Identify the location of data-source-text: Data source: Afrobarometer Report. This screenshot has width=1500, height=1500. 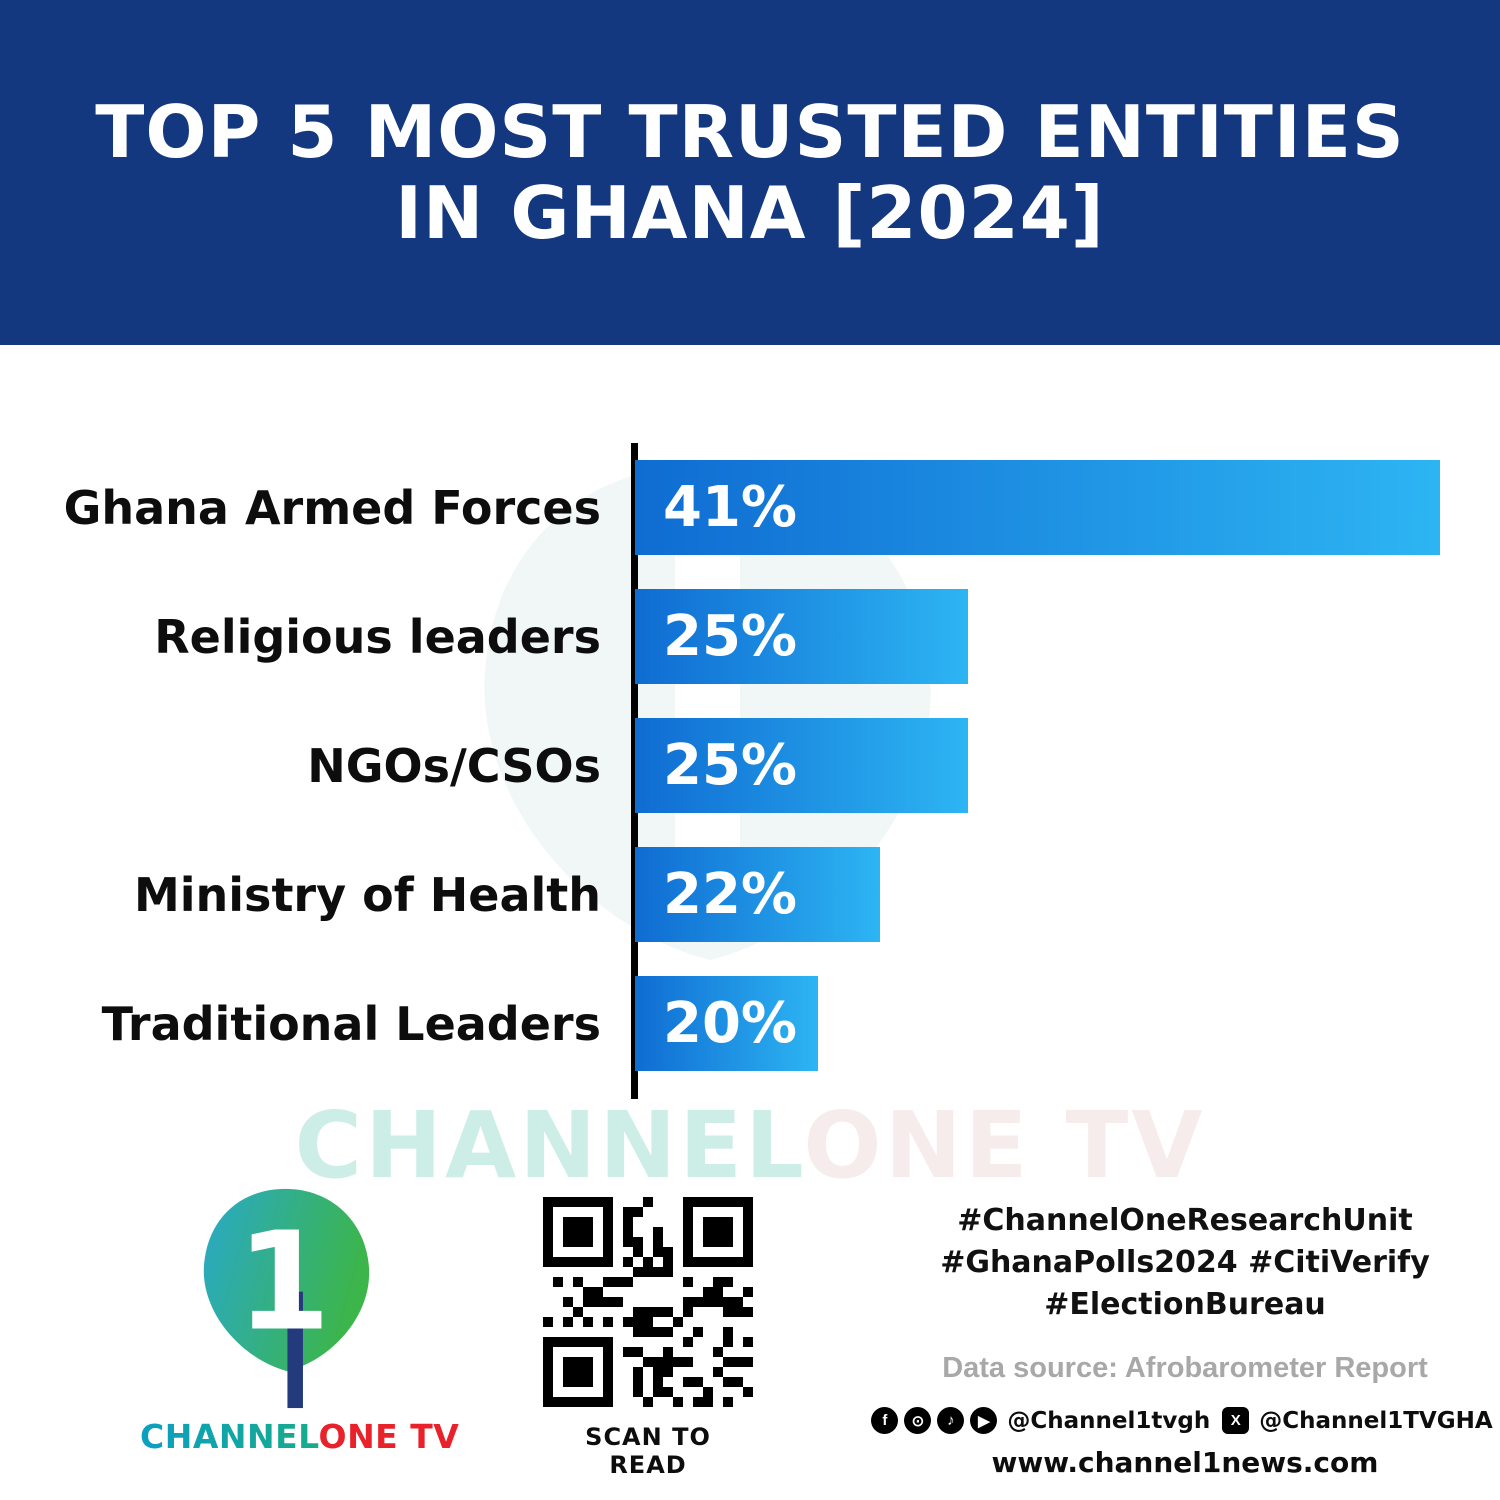
(1185, 1368).